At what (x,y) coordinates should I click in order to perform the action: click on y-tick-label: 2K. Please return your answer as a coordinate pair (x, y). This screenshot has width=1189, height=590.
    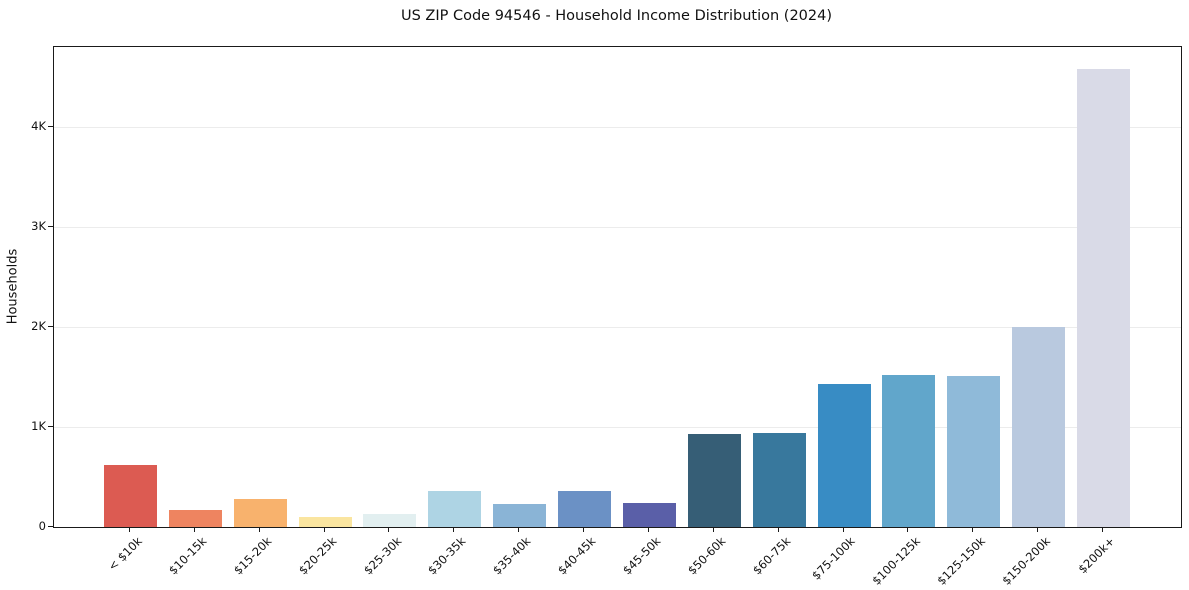
    Looking at the image, I should click on (38, 326).